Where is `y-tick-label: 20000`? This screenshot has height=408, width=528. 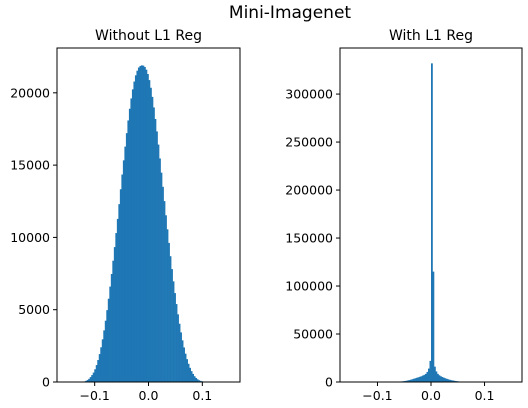
y-tick-label: 20000 is located at coordinates (30, 92).